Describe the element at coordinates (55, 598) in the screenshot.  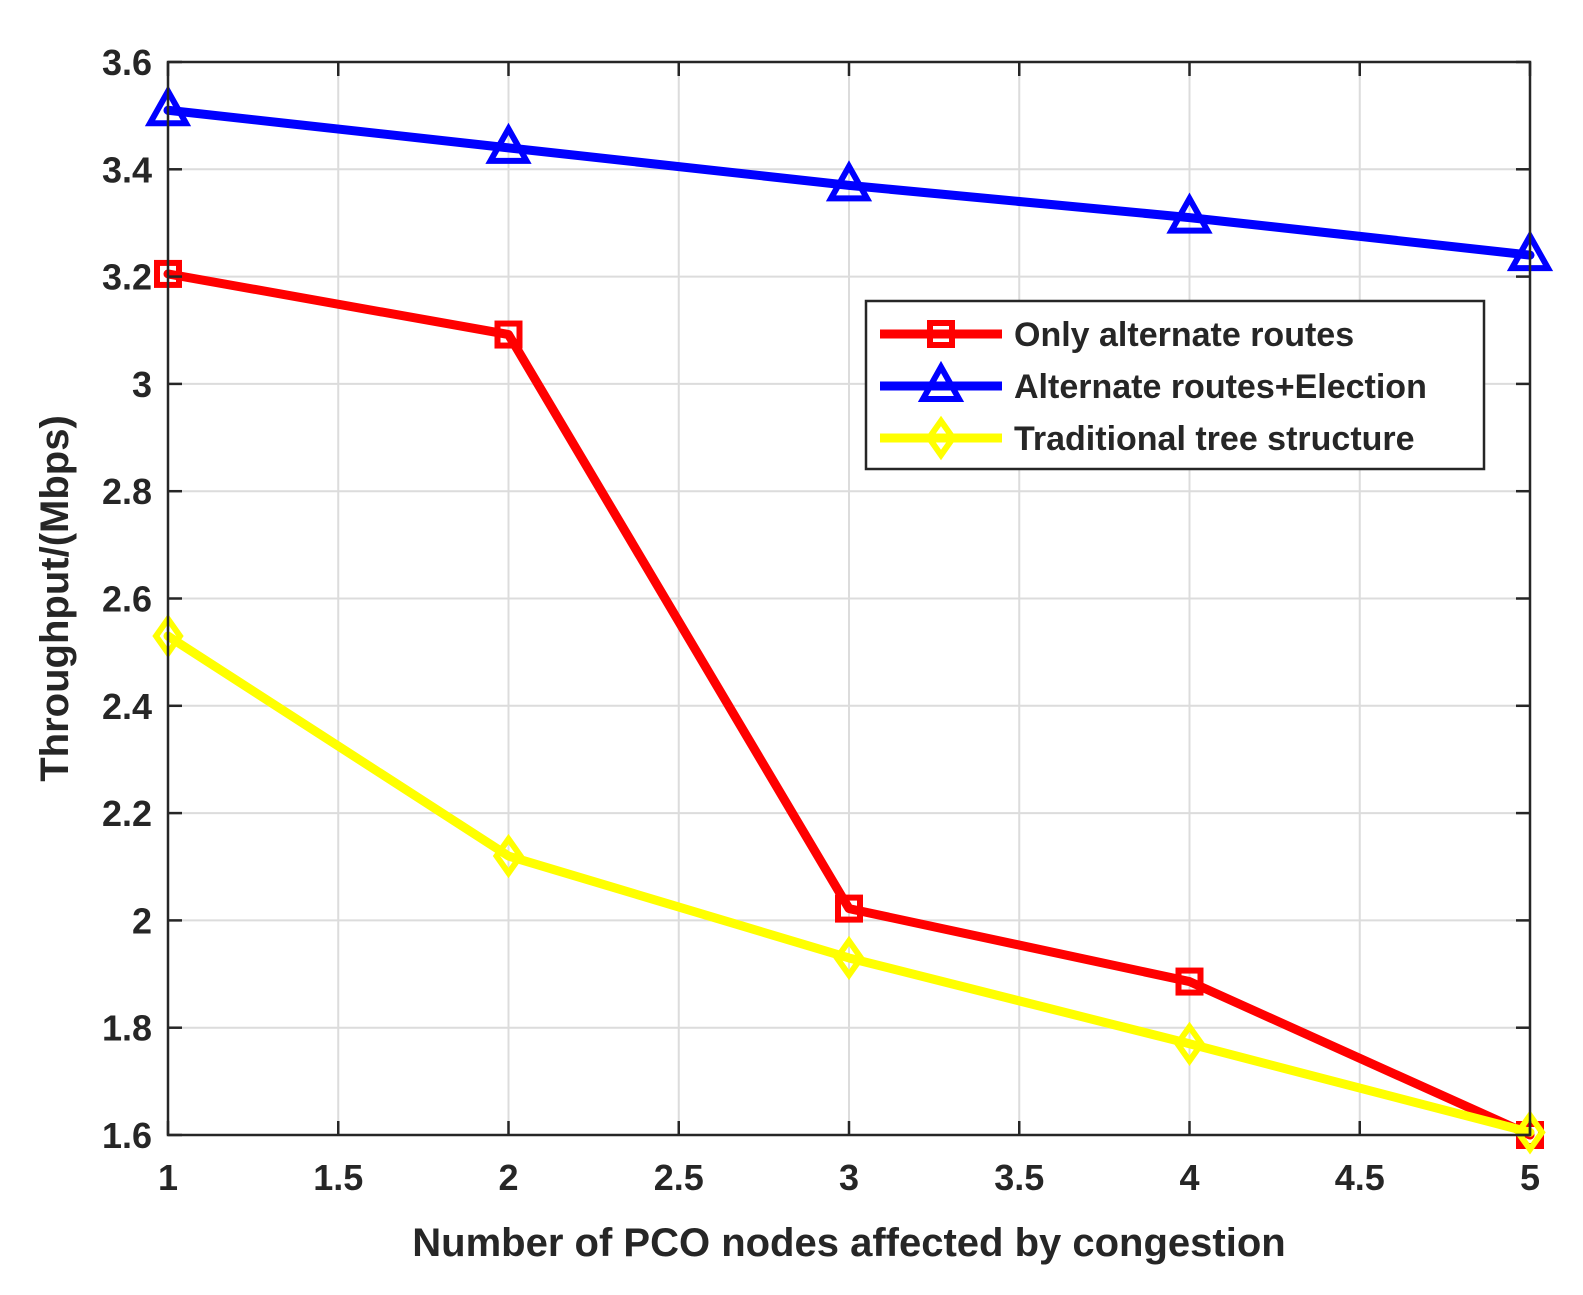
I see `y-axis-label: Throughput/(Mbps)` at that location.